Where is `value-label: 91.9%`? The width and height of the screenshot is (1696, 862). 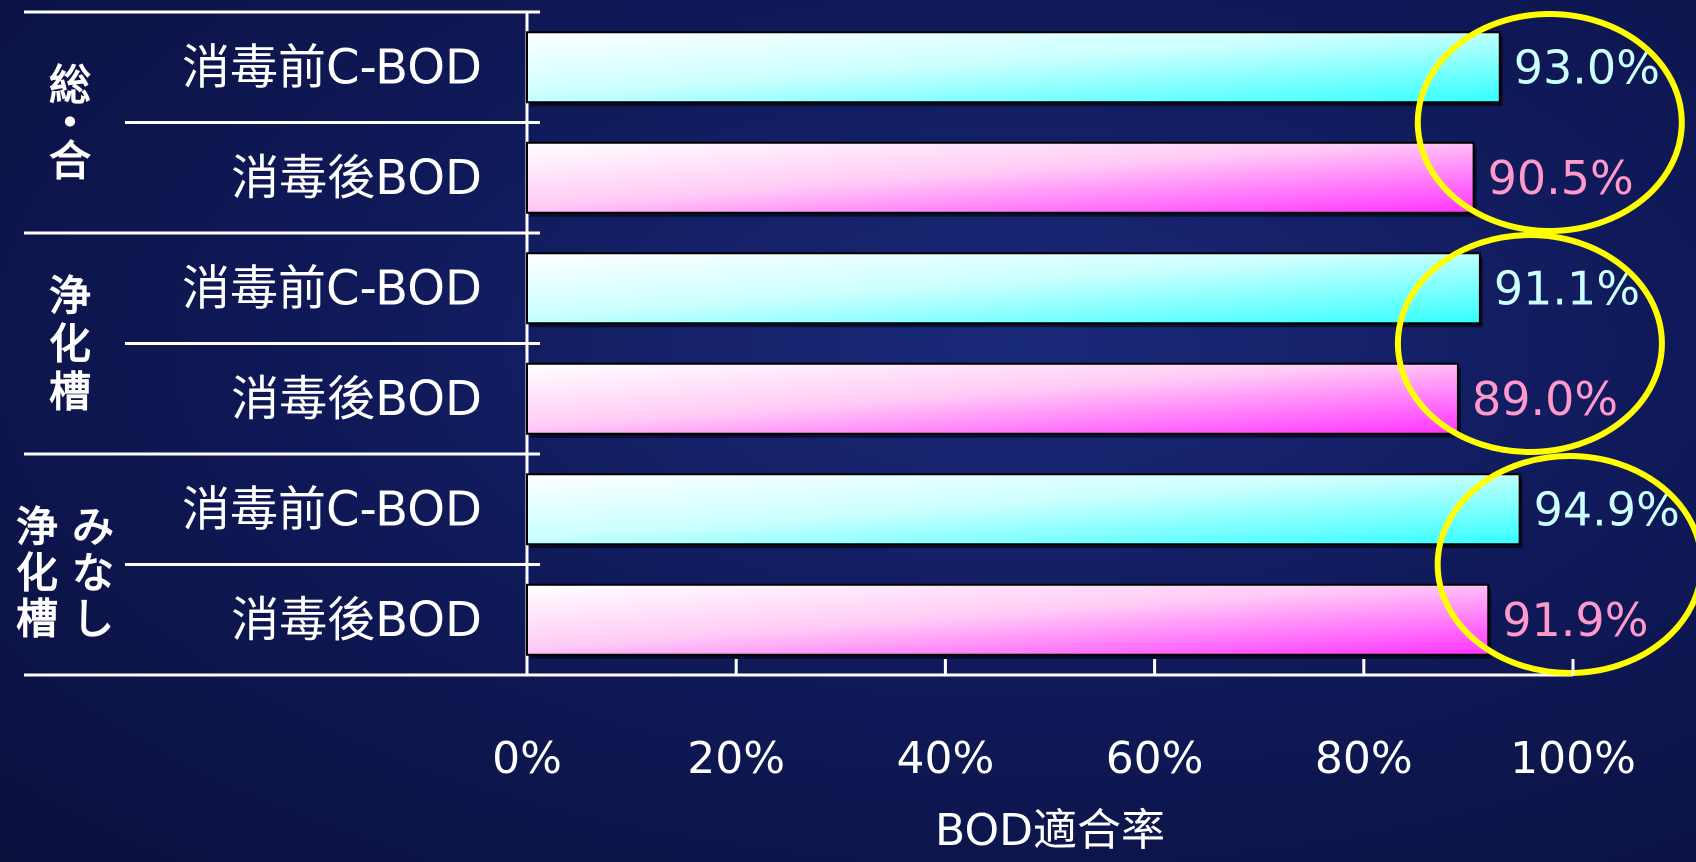 value-label: 91.9% is located at coordinates (1575, 620).